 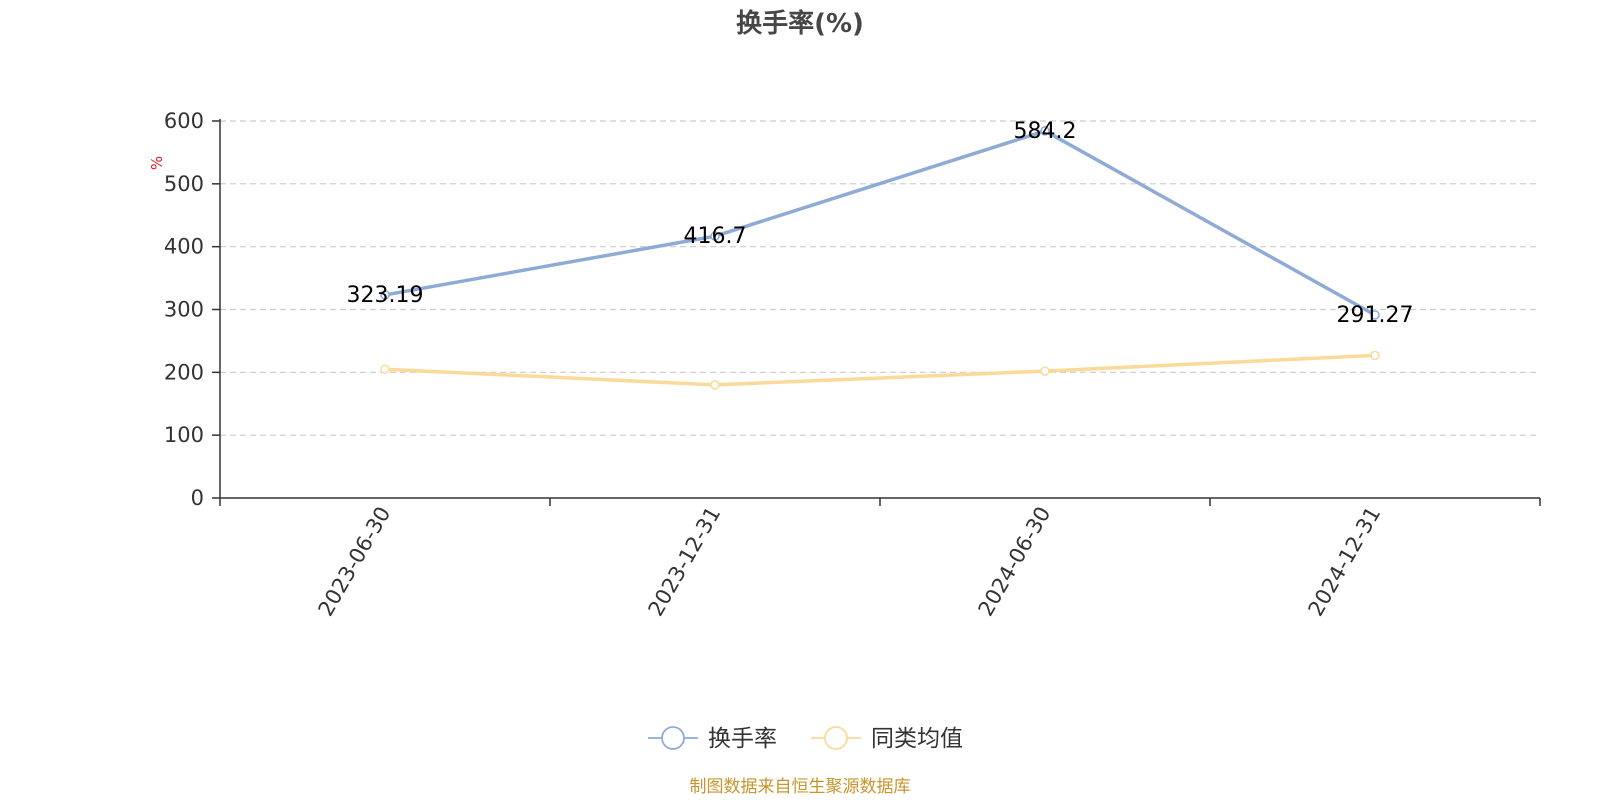 I want to click on data-label-0-0: 323.19, so click(x=385, y=295).